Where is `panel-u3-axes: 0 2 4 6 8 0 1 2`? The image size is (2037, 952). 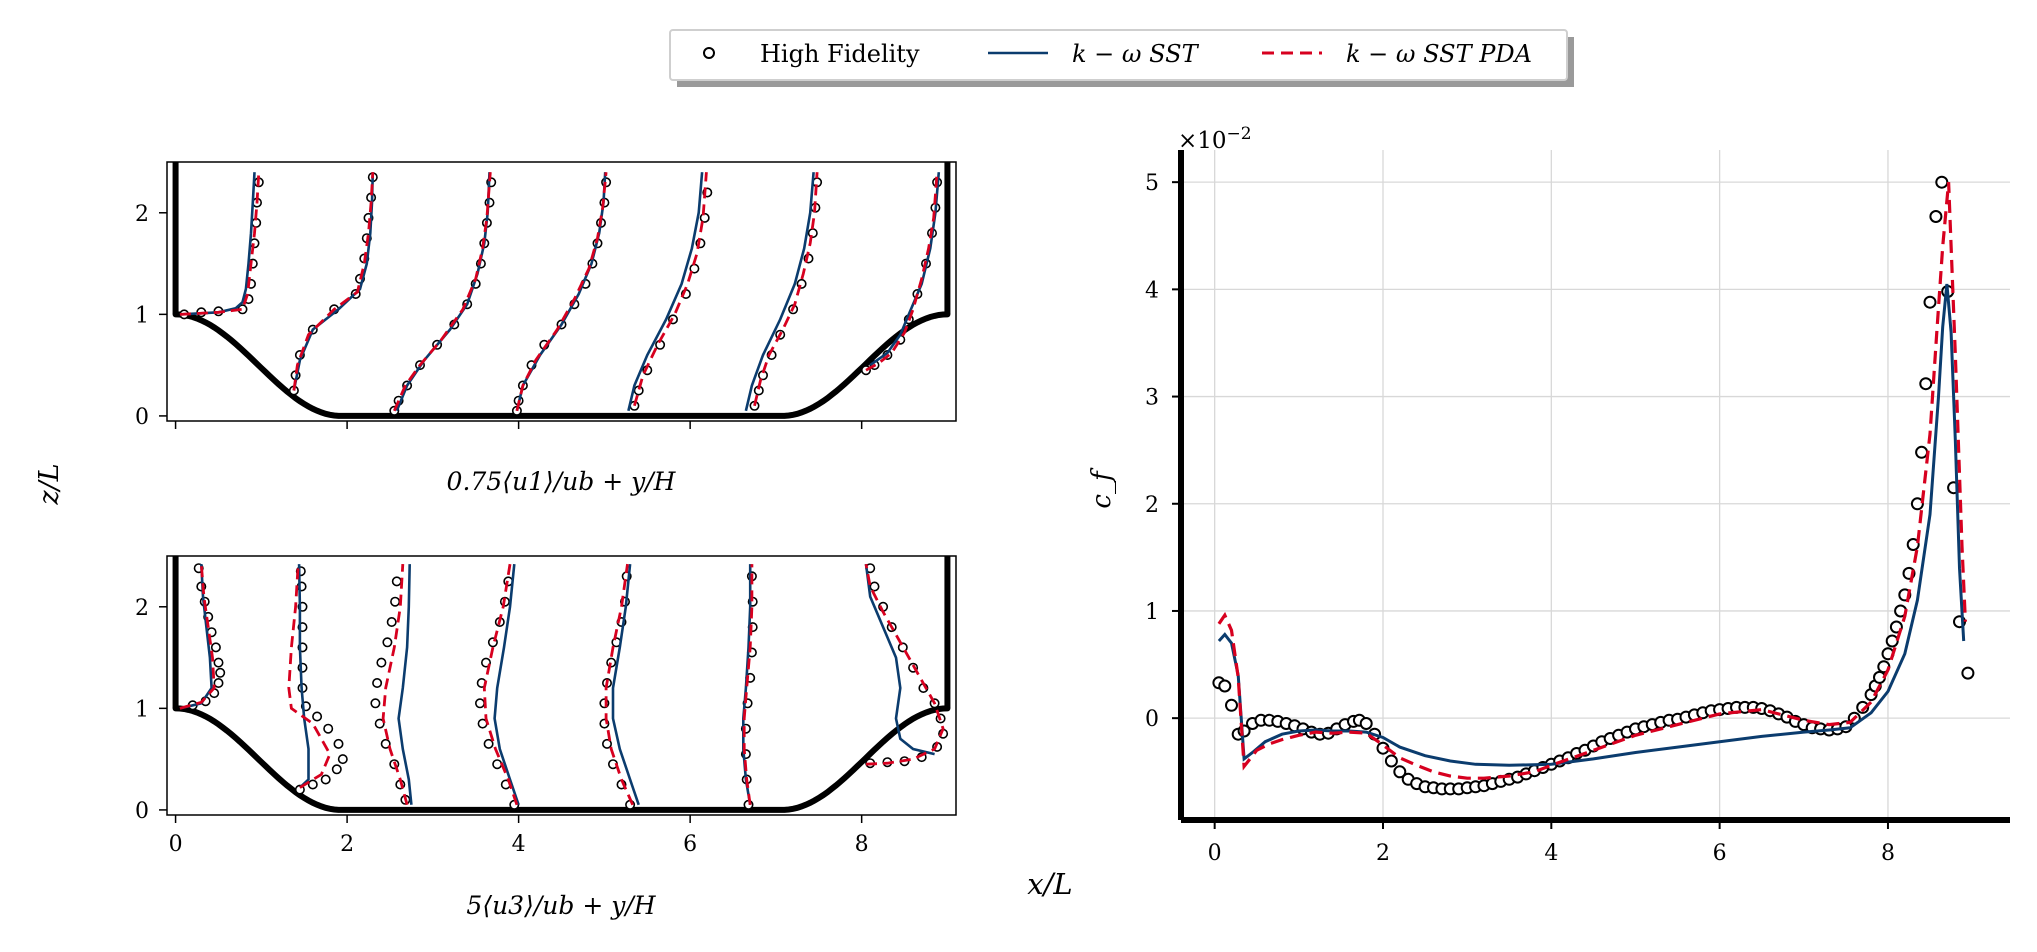
panel-u3-axes: 0 2 4 6 8 0 1 2 is located at coordinates (502, 726).